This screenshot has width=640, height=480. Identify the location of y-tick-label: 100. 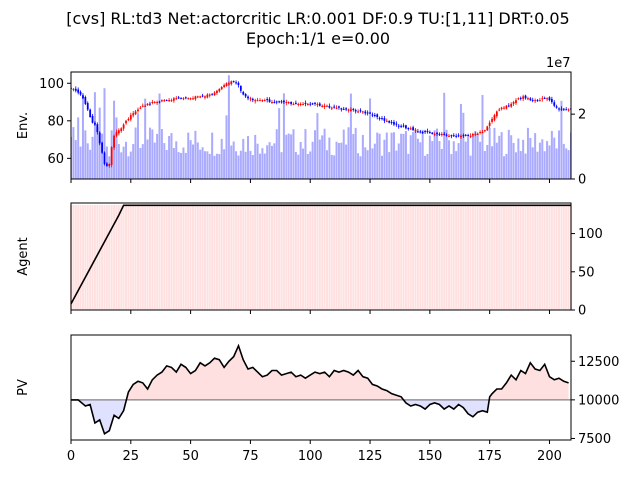
(51, 84).